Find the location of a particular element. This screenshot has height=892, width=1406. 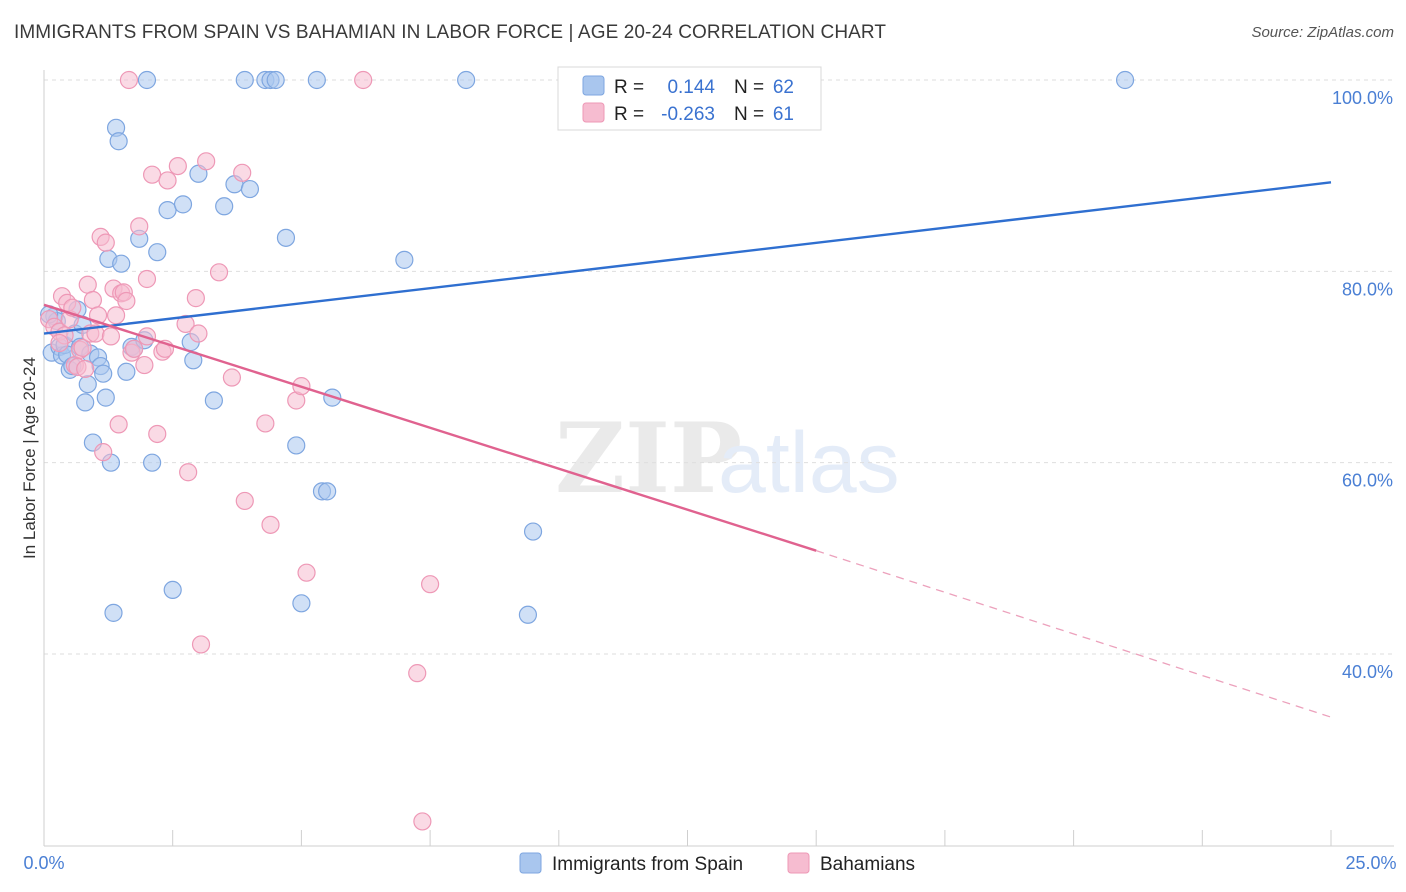

stats-n-value-blue: 62 is located at coordinates (783, 87).